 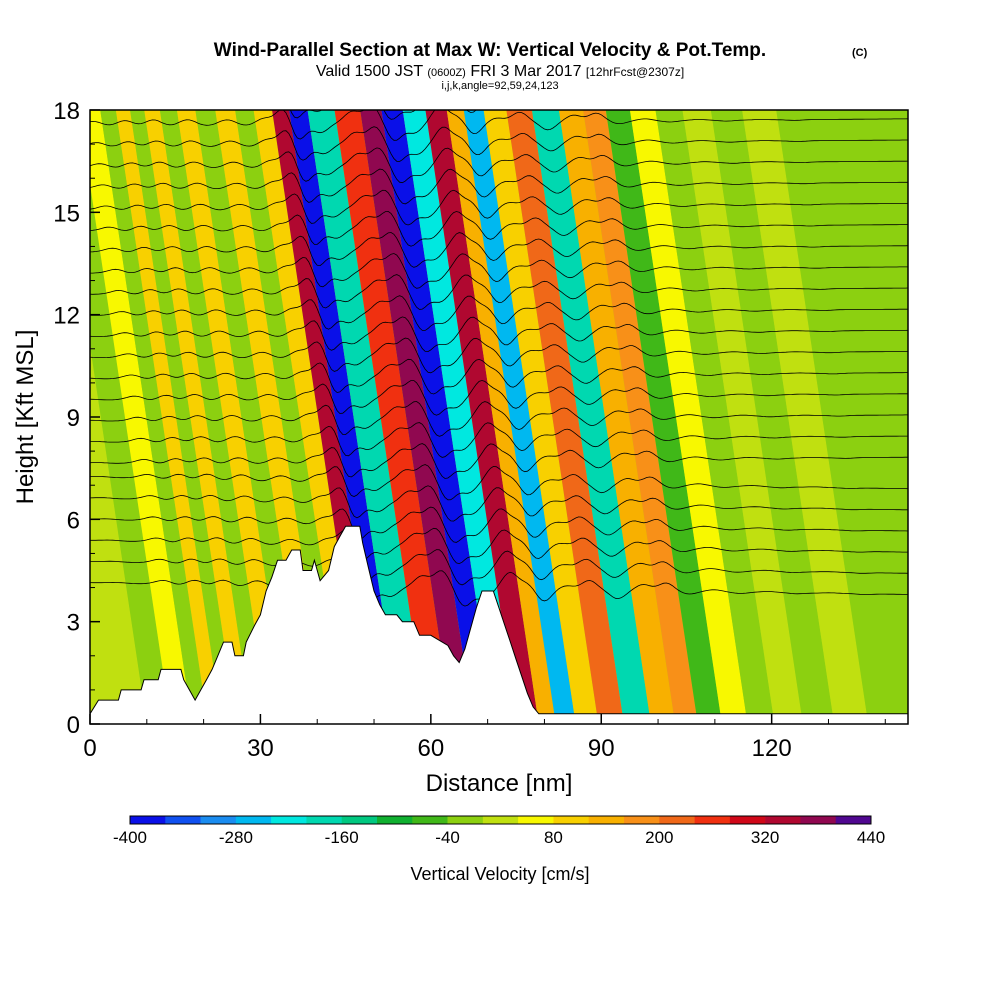 I want to click on subtitle-indices: i,j,k,angle=92,59,24,123, so click(x=499, y=86).